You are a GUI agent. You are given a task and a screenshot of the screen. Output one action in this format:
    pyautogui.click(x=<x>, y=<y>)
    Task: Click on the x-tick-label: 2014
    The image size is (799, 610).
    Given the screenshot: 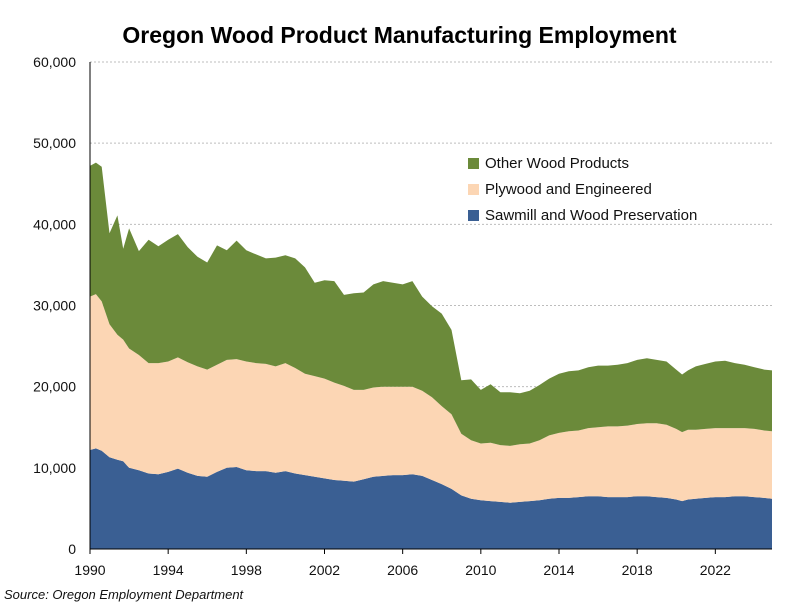 What is the action you would take?
    pyautogui.click(x=558, y=570)
    